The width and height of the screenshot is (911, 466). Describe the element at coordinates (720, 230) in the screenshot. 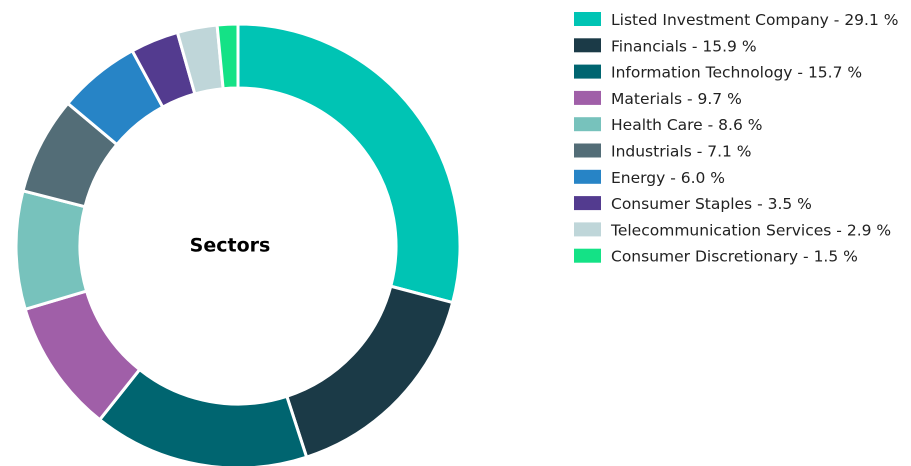

I see `legend-name: Telecommunication Services` at that location.